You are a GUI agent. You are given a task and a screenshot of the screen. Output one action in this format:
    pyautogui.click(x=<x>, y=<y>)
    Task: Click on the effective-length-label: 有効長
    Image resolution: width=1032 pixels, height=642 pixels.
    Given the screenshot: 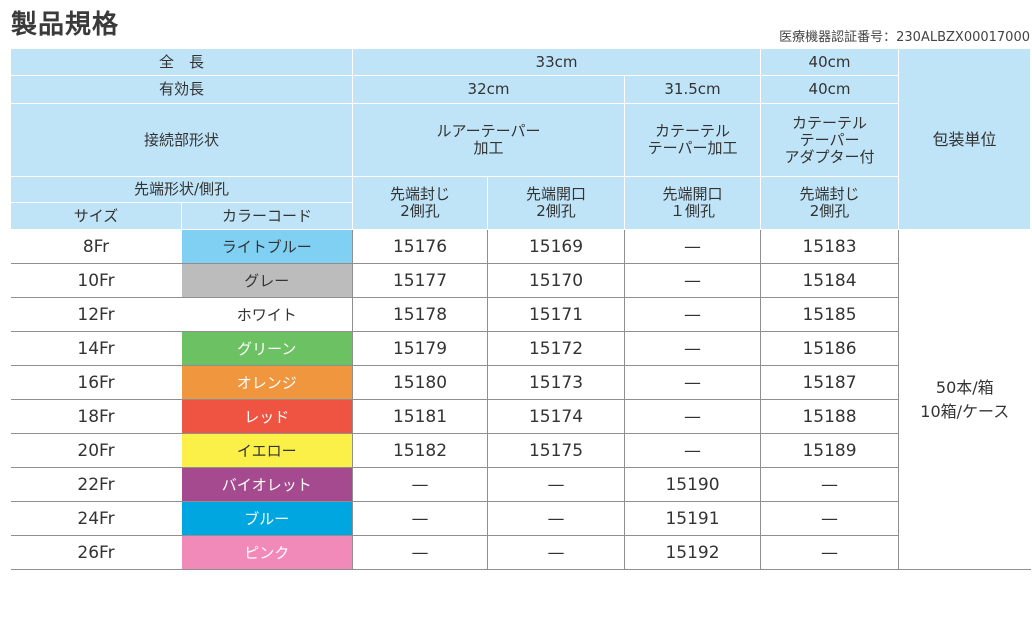 What is the action you would take?
    pyautogui.click(x=181, y=89)
    